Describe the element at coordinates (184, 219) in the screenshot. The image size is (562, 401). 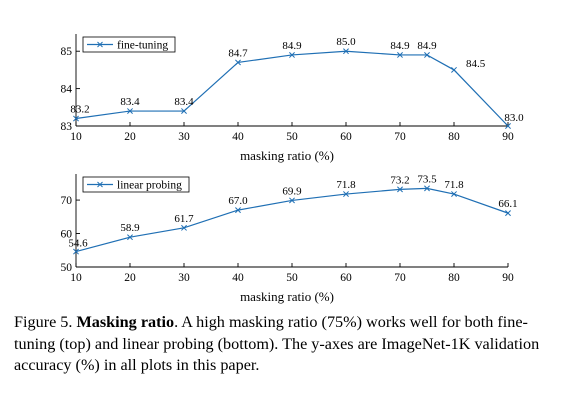
I see `data-label: 61.7` at that location.